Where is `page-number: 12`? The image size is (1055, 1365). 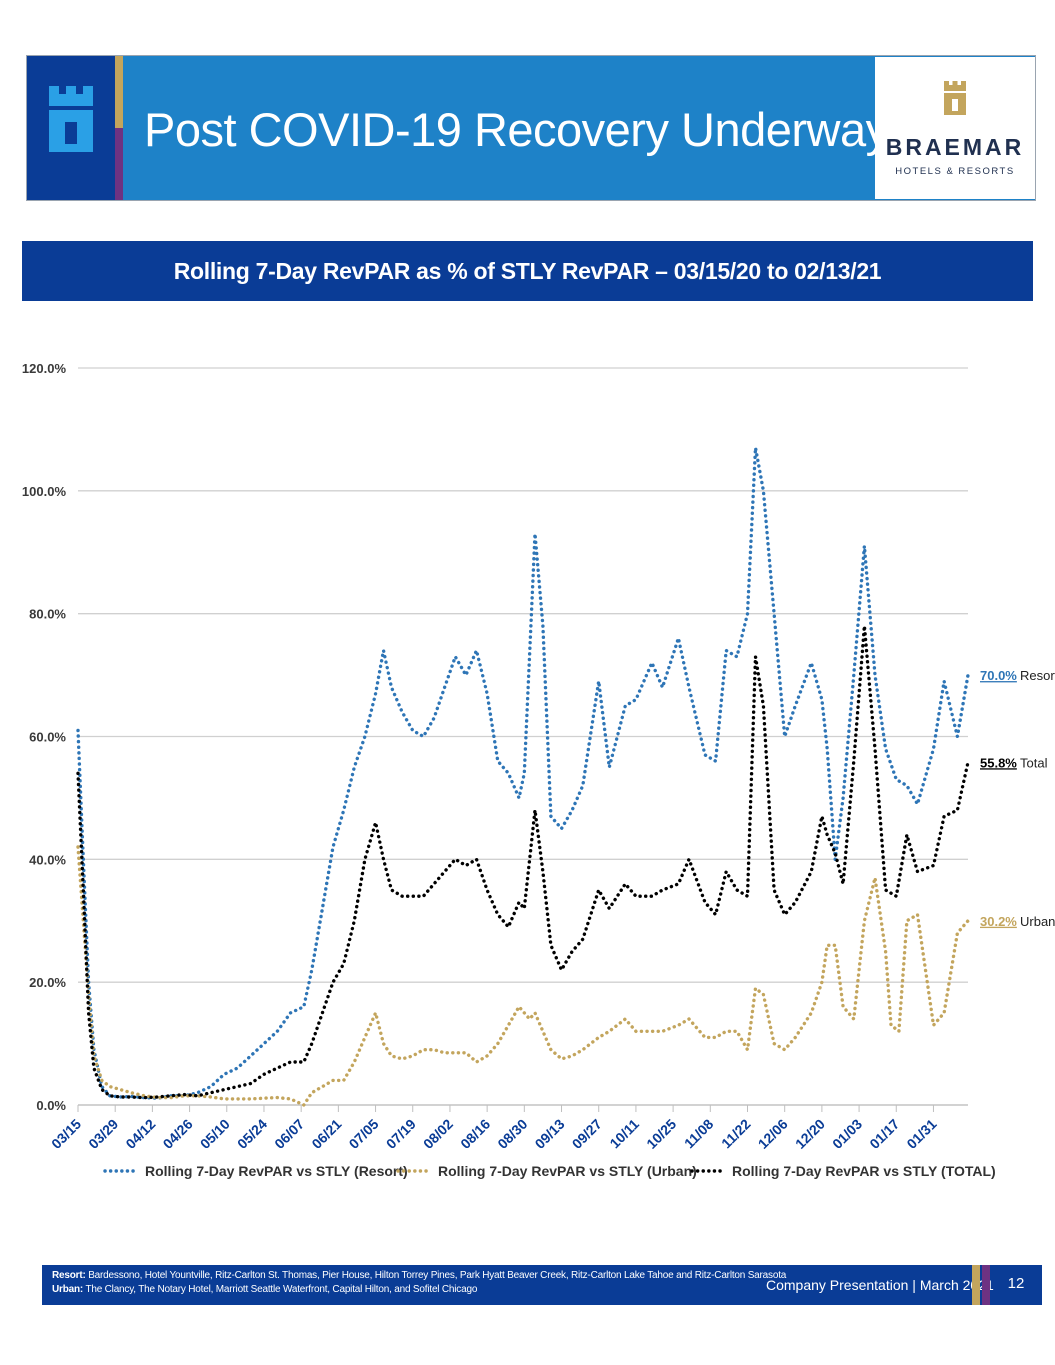 page-number: 12 is located at coordinates (1016, 1283).